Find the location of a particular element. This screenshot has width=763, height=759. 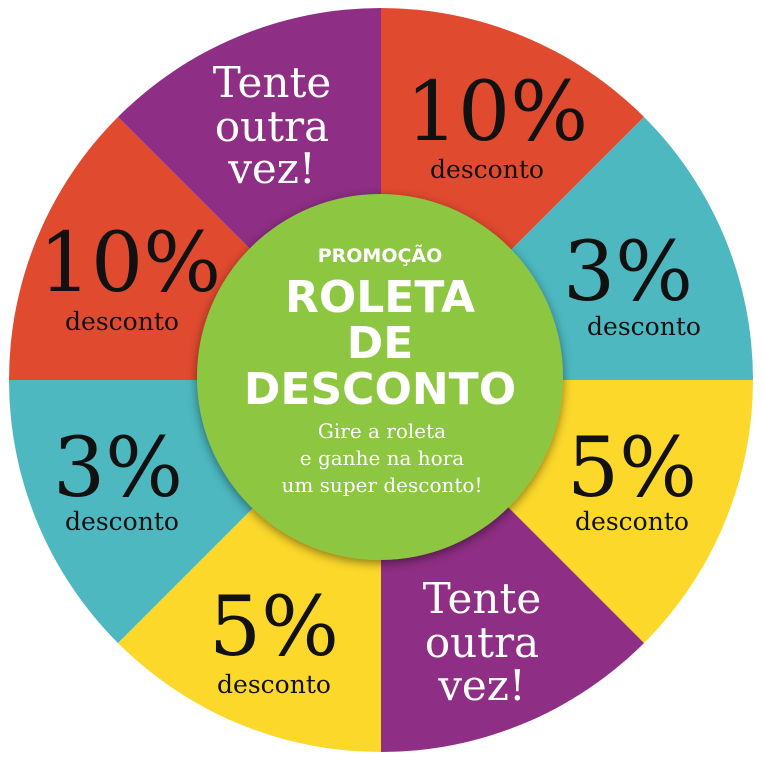

center-subtitle-line-1: Gire a roleta is located at coordinates (382, 431).